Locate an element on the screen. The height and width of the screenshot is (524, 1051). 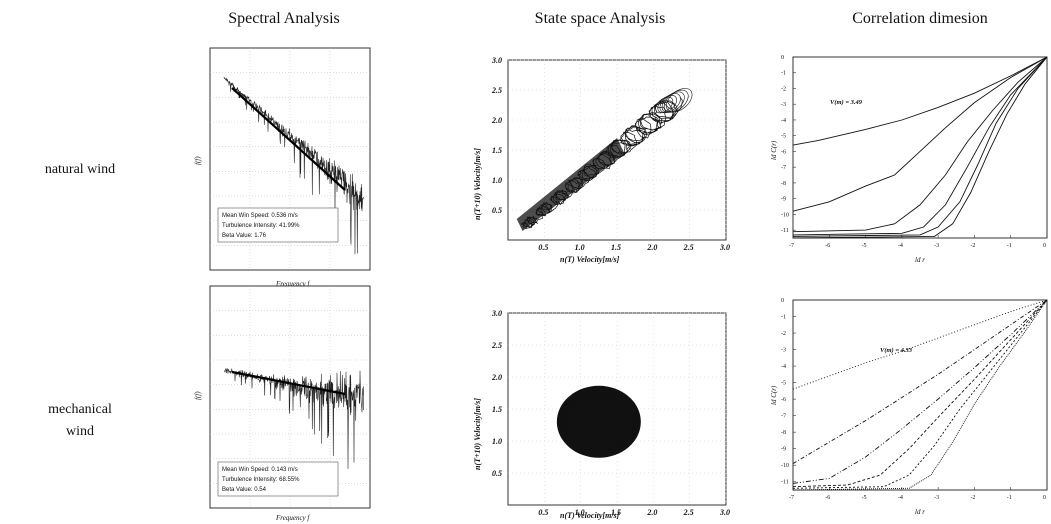
state-mechanical-xlabel: n(T) Velocity[m/s] is located at coordinates (590, 515).